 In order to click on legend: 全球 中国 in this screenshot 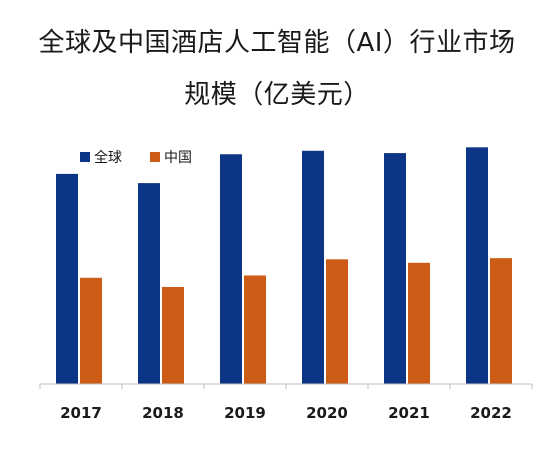, I will do `click(136, 157)`.